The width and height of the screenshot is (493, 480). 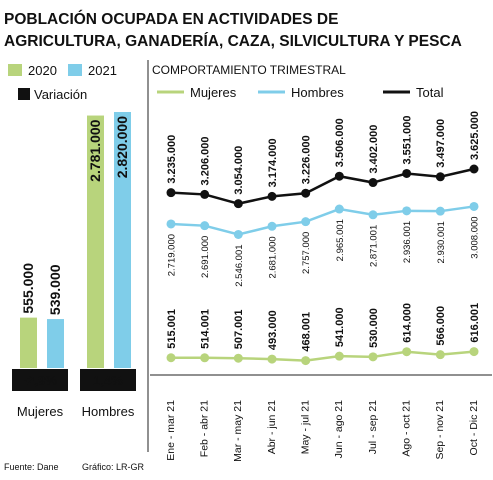 What do you see at coordinates (239, 329) in the screenshot?
I see `data-label: 507.001` at bounding box center [239, 329].